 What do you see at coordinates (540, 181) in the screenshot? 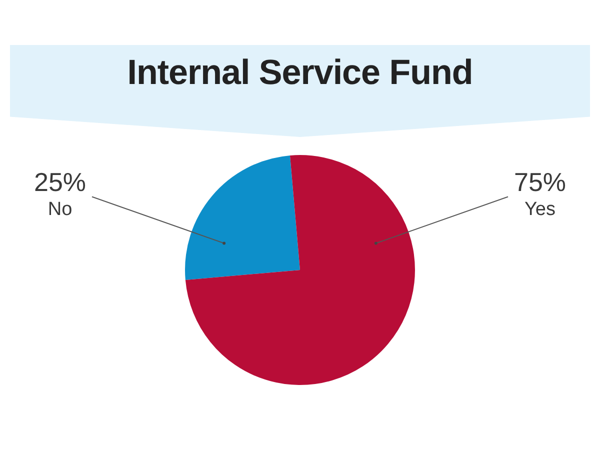
I see `data-label: 75%` at bounding box center [540, 181].